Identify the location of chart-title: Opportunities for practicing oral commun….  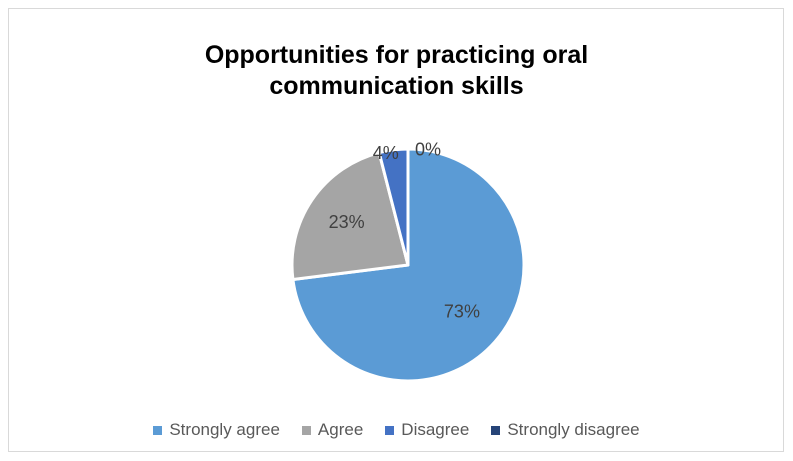
(396, 70).